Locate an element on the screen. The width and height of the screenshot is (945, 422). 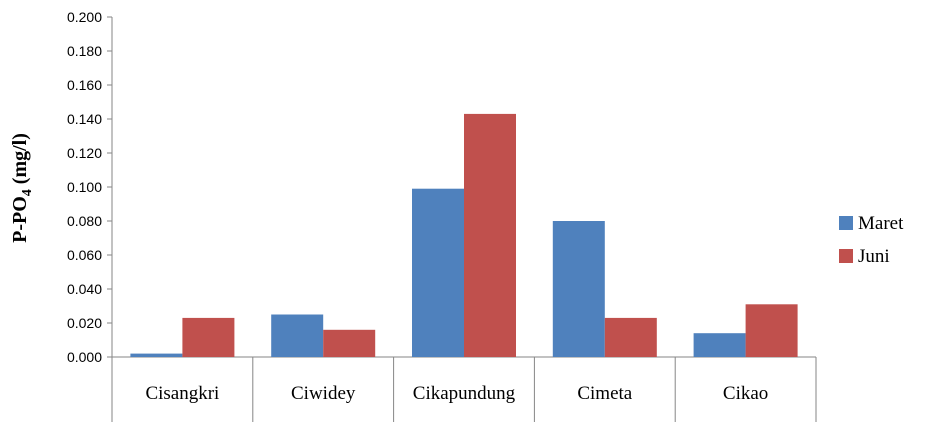
y-tick-label: 0.200 is located at coordinates (84, 17).